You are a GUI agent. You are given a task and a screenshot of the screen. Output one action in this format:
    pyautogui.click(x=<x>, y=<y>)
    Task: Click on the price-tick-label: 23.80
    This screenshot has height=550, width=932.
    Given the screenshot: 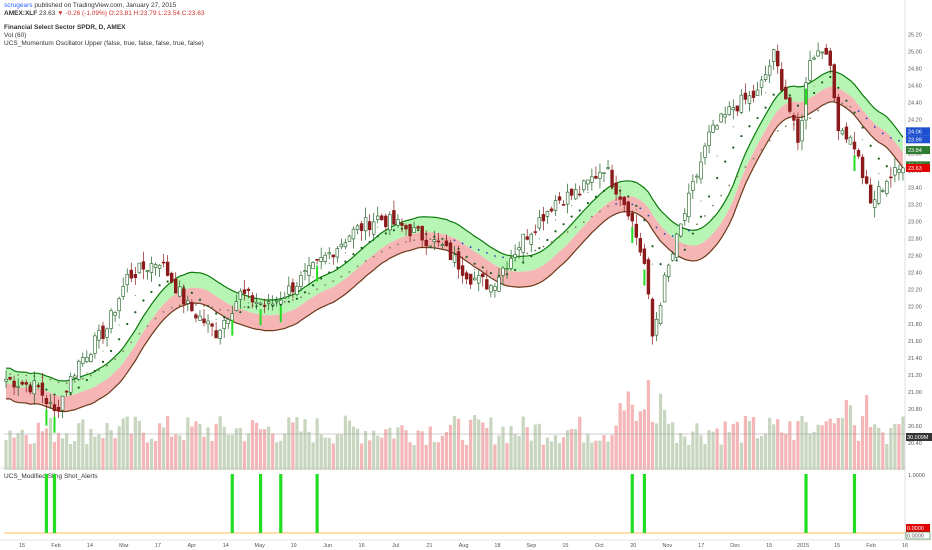 What is the action you would take?
    pyautogui.click(x=915, y=154)
    